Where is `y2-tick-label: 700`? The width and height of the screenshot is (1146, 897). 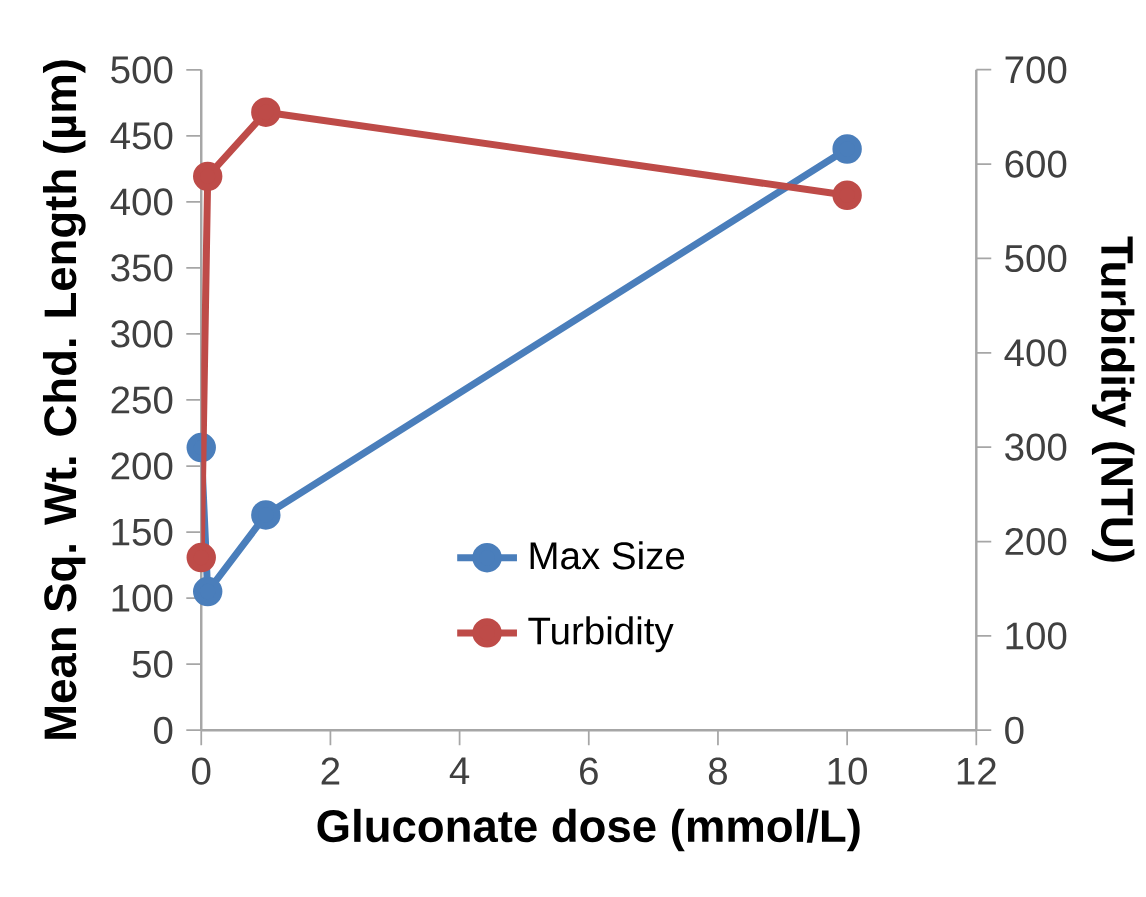
y2-tick-label: 700 is located at coordinates (1036, 70).